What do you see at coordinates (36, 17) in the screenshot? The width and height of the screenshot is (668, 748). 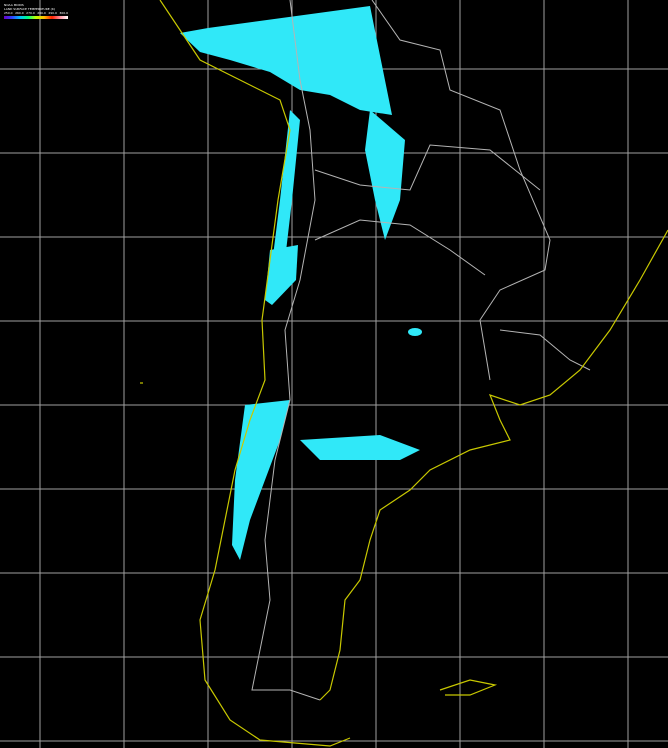 I see `legend-color-bar` at bounding box center [36, 17].